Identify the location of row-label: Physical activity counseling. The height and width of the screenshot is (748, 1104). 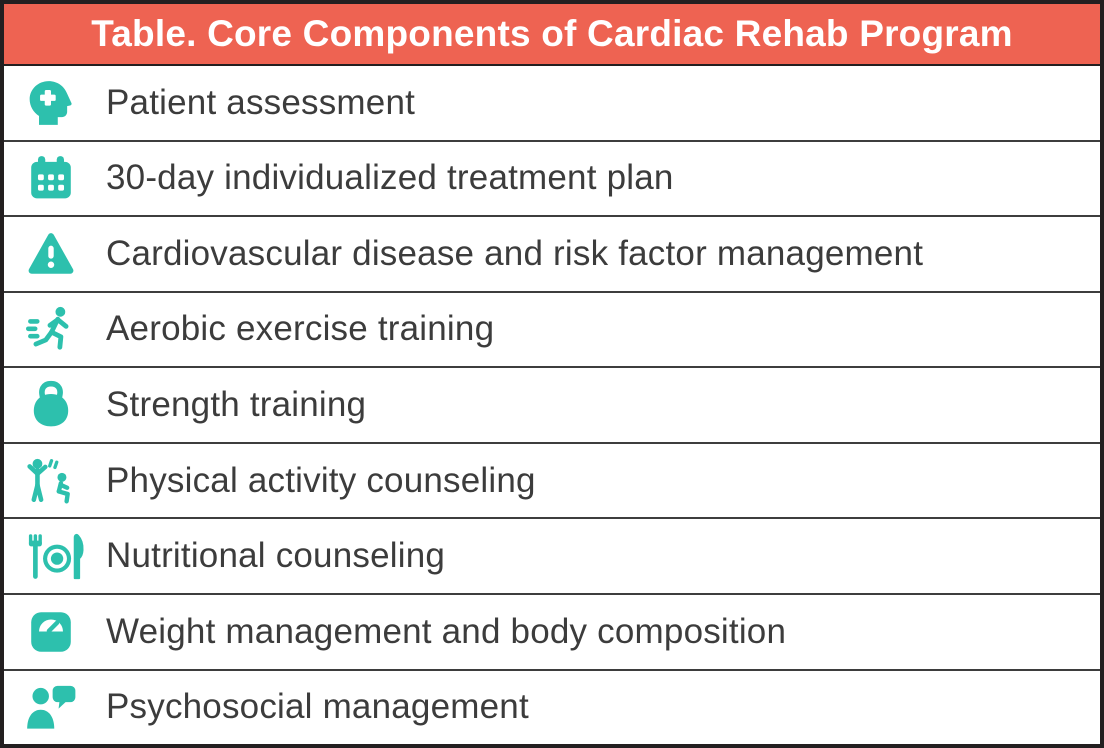
(321, 480).